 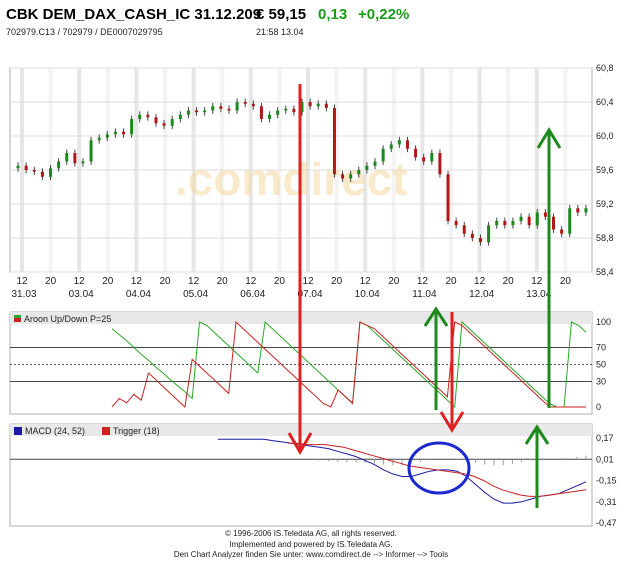 I want to click on price-y-tick: 60,4, so click(x=605, y=102).